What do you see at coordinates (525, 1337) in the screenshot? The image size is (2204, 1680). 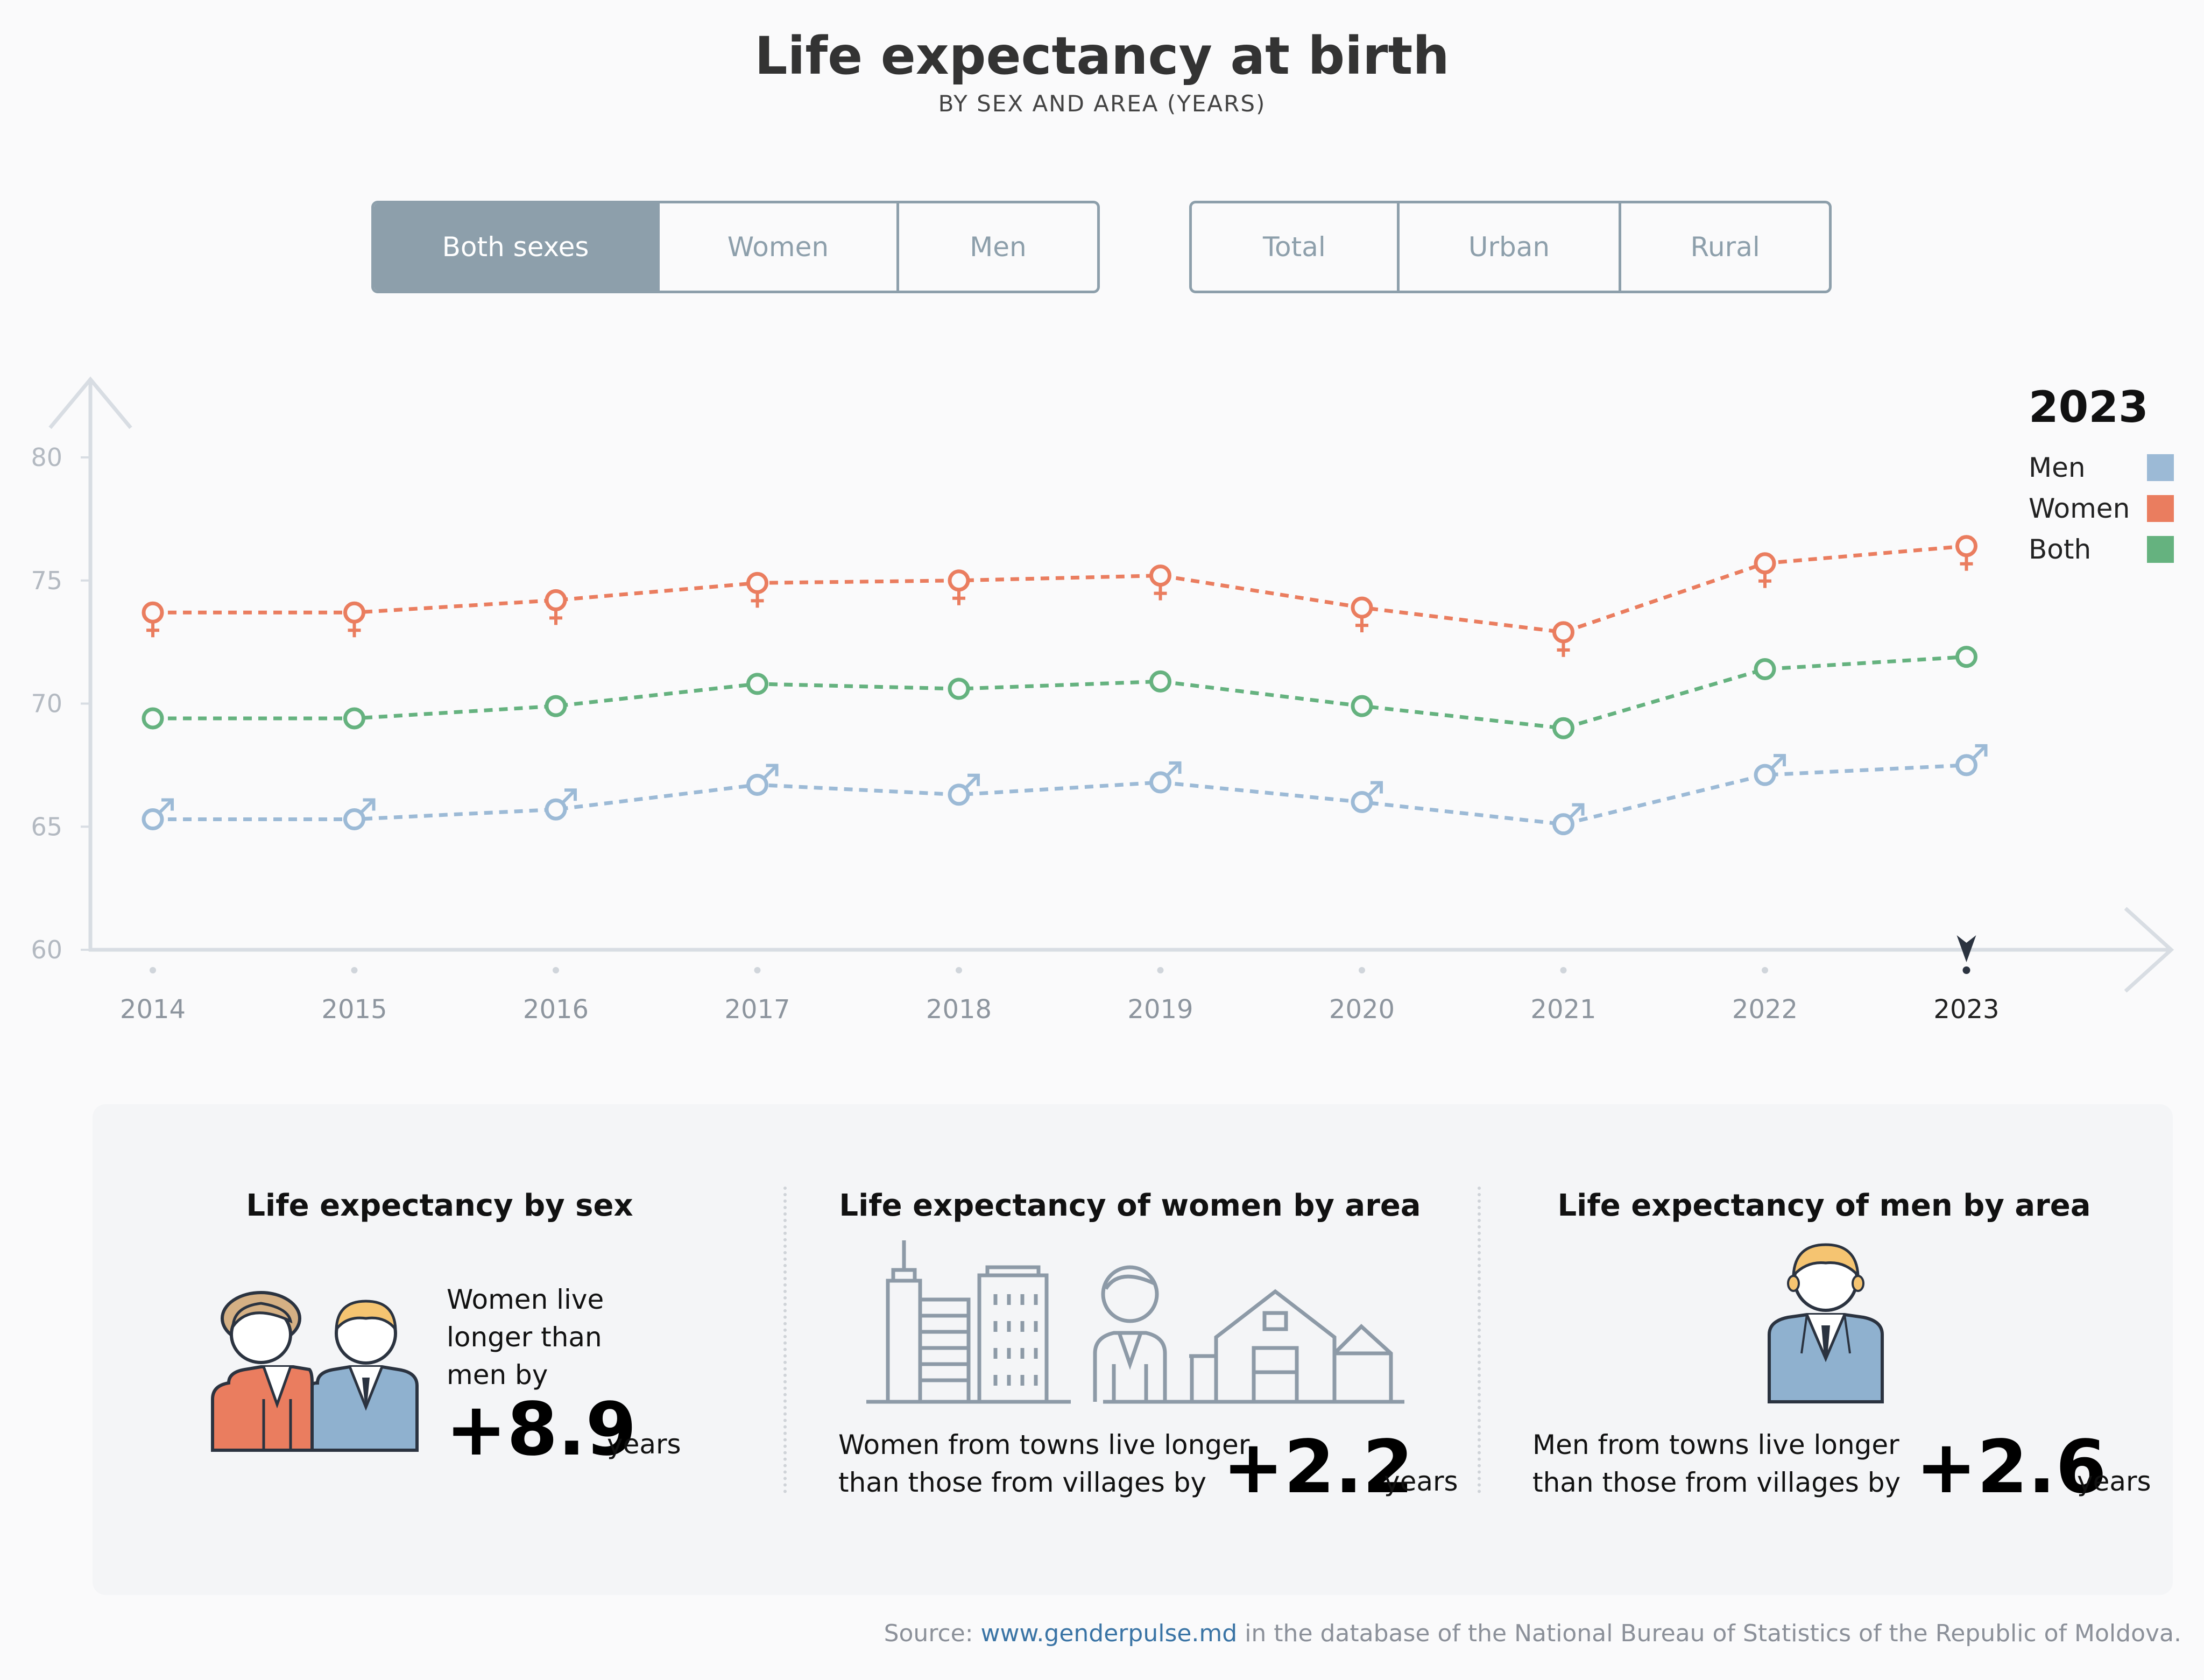 I see `card-sex-text: Women live longer than men by` at bounding box center [525, 1337].